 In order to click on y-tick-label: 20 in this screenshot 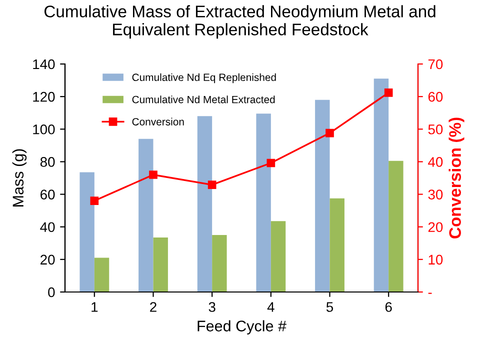, I will do `click(47, 259)`.